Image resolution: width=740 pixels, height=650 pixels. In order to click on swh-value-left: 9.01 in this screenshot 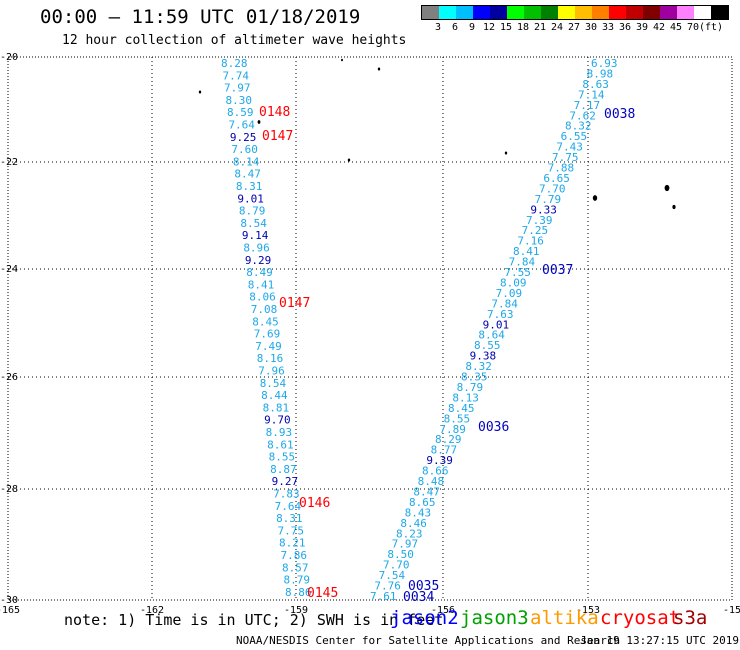, I will do `click(250, 198)`.